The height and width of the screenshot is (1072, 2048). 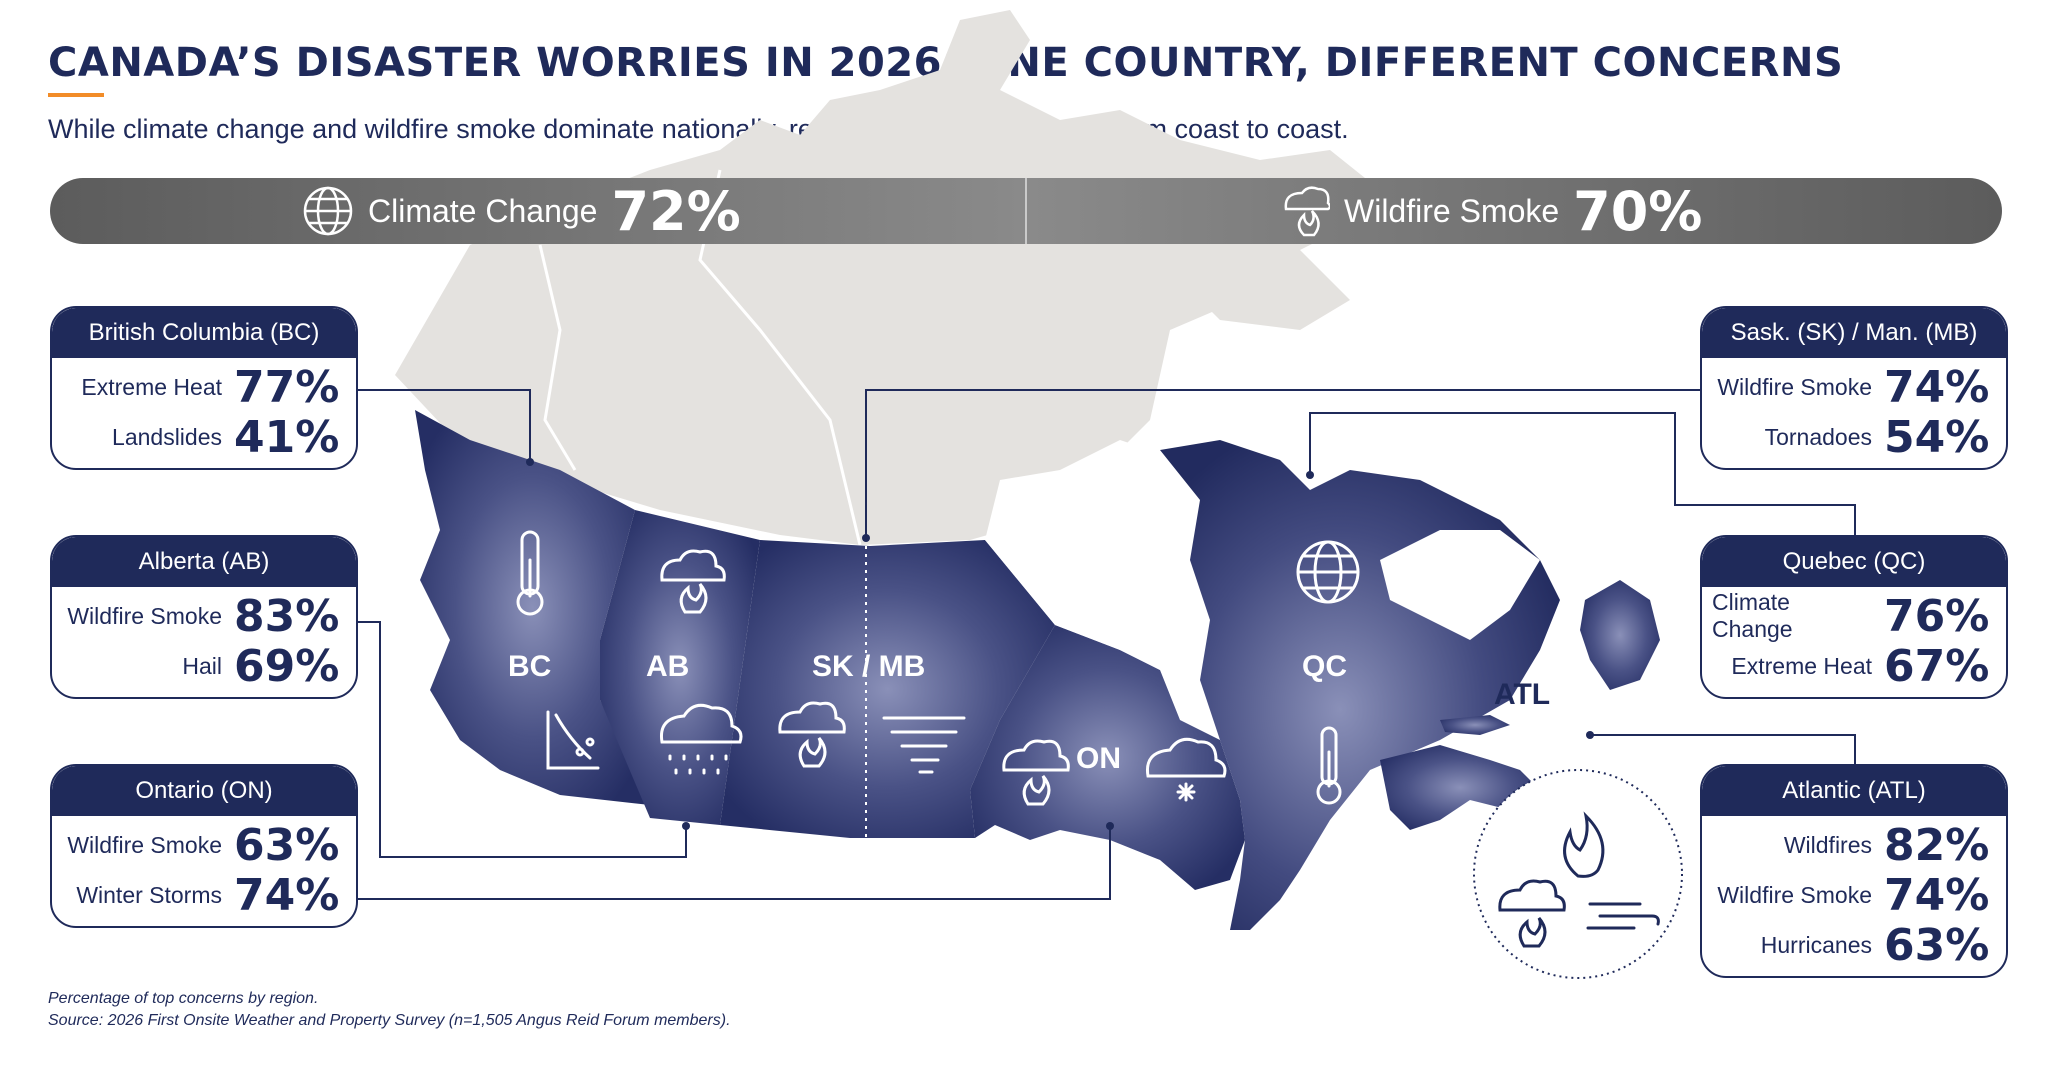 What do you see at coordinates (812, 734) in the screenshot?
I see `skmb-smoke-fire-icon` at bounding box center [812, 734].